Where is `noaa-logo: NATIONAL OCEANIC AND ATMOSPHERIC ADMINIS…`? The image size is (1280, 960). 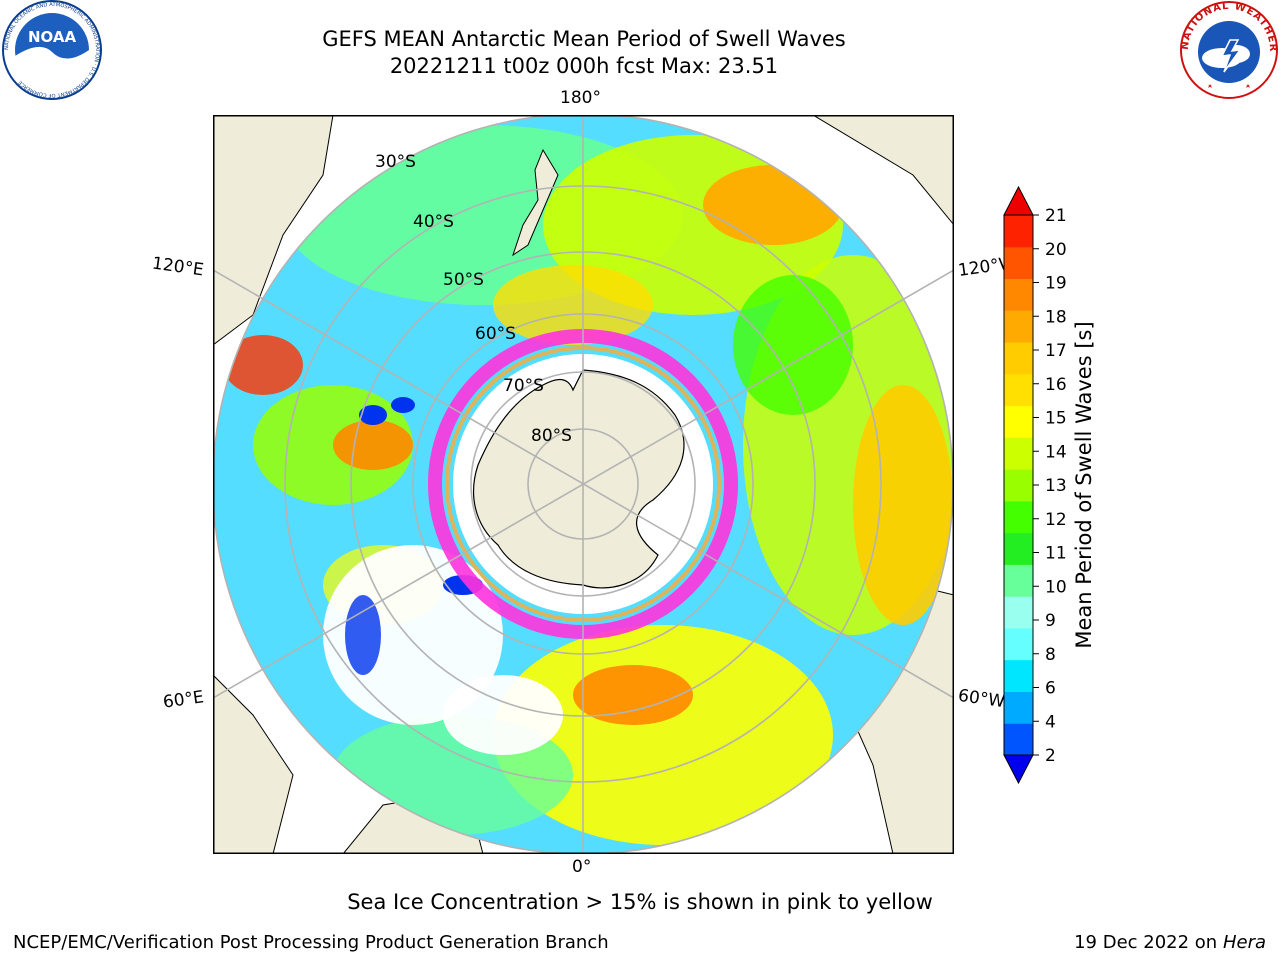 noaa-logo: NATIONAL OCEANIC AND ATMOSPHERIC ADMINIS… is located at coordinates (52, 50).